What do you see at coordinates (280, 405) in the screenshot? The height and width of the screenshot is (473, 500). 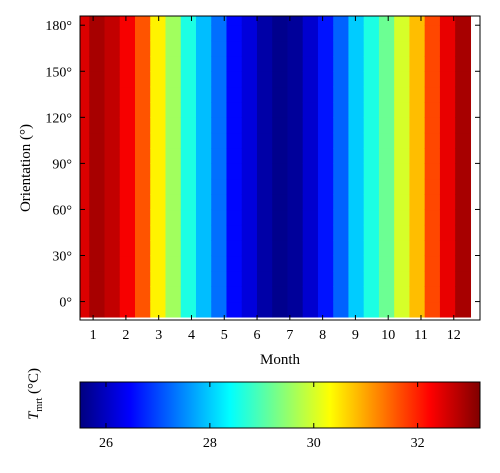 I see `colorbar-gradient` at bounding box center [280, 405].